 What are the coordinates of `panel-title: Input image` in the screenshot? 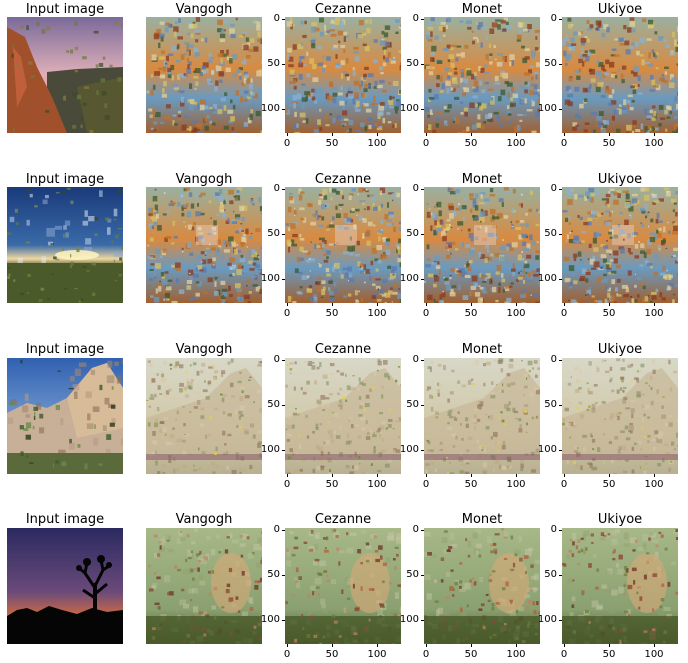 It's located at (65, 9).